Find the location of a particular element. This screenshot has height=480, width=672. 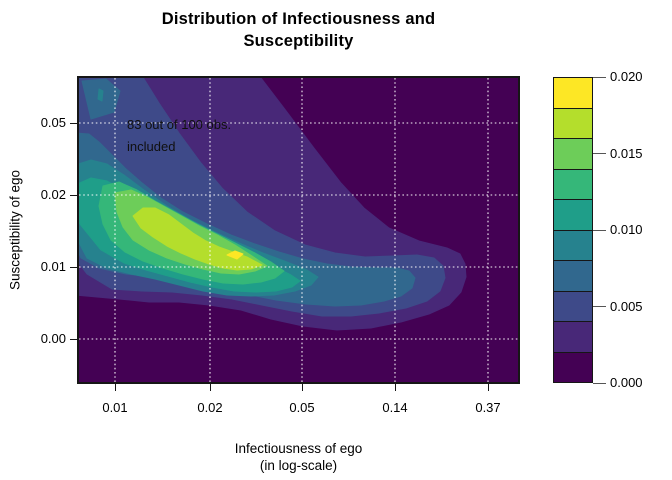

x-axis-tick-label: 0.01 is located at coordinates (115, 407).